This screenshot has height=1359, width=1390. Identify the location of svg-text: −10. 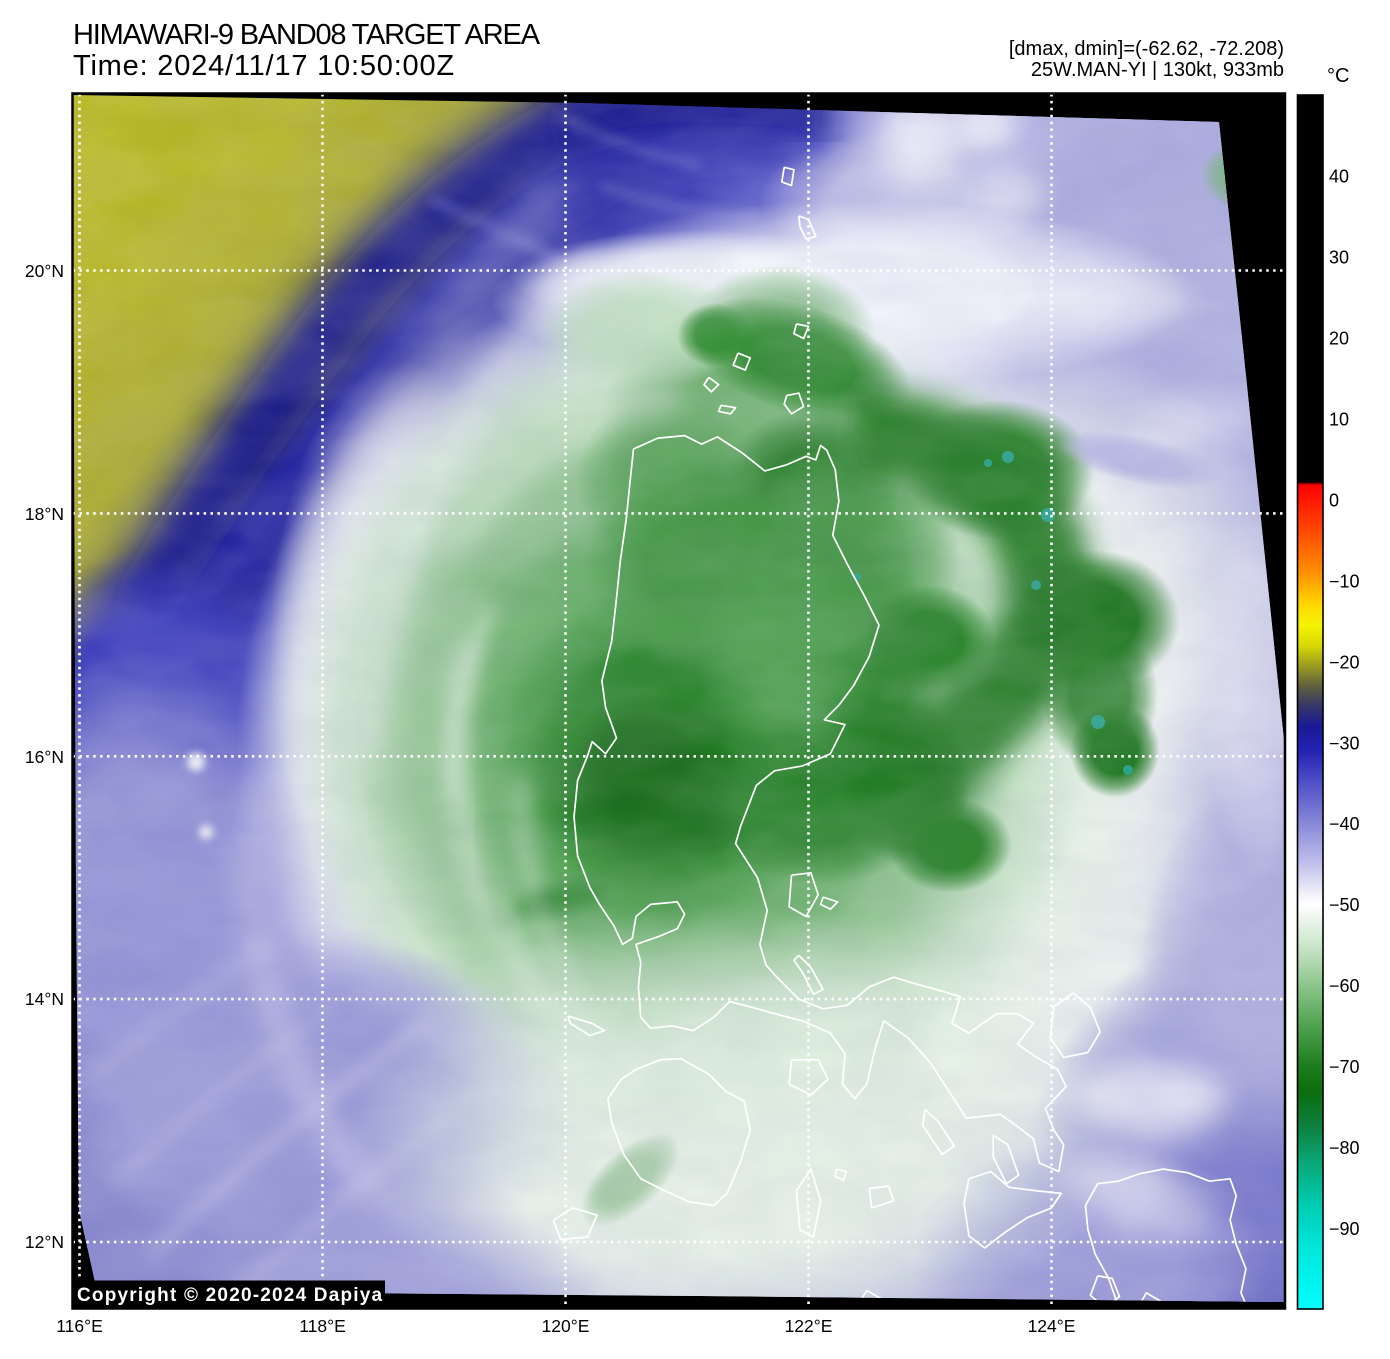
(1344, 581).